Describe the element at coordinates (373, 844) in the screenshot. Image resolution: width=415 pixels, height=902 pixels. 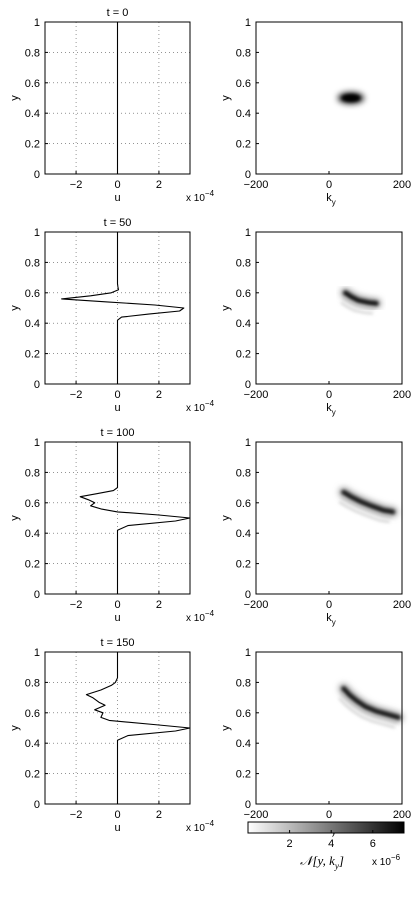
I see `colorbar-tick-label: 6` at that location.